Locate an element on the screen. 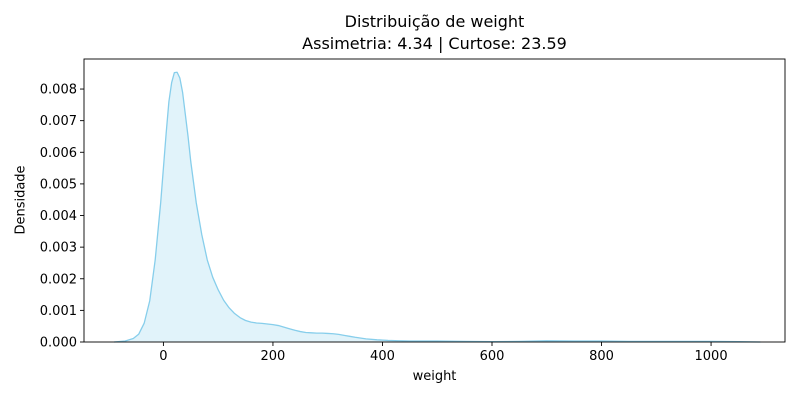 This screenshot has width=800, height=400. x-tick-label: 1000 is located at coordinates (711, 356).